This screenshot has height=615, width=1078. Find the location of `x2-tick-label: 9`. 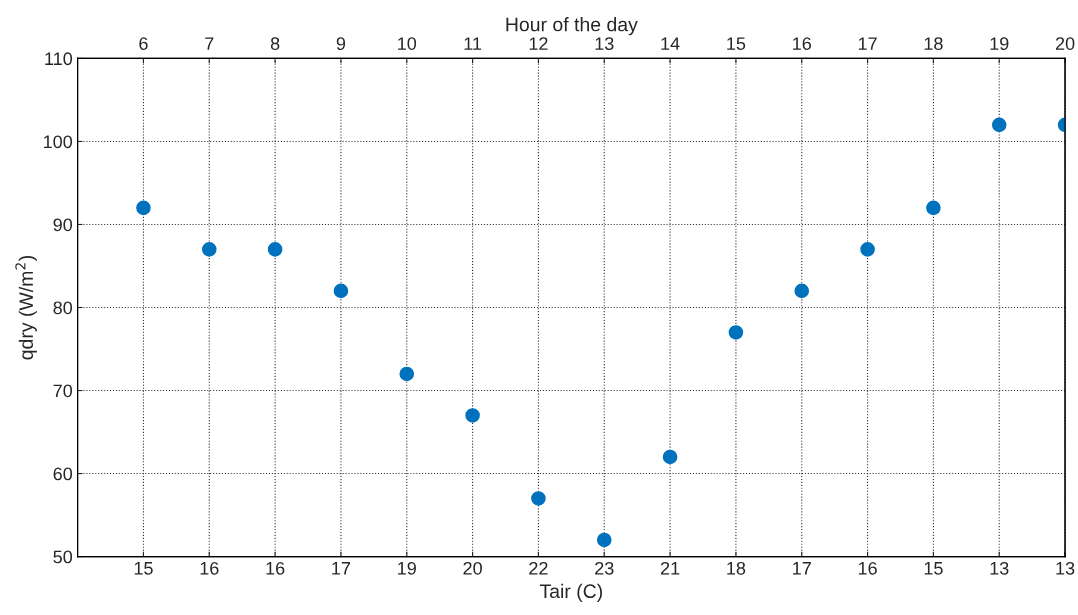

x2-tick-label: 9 is located at coordinates (341, 43).